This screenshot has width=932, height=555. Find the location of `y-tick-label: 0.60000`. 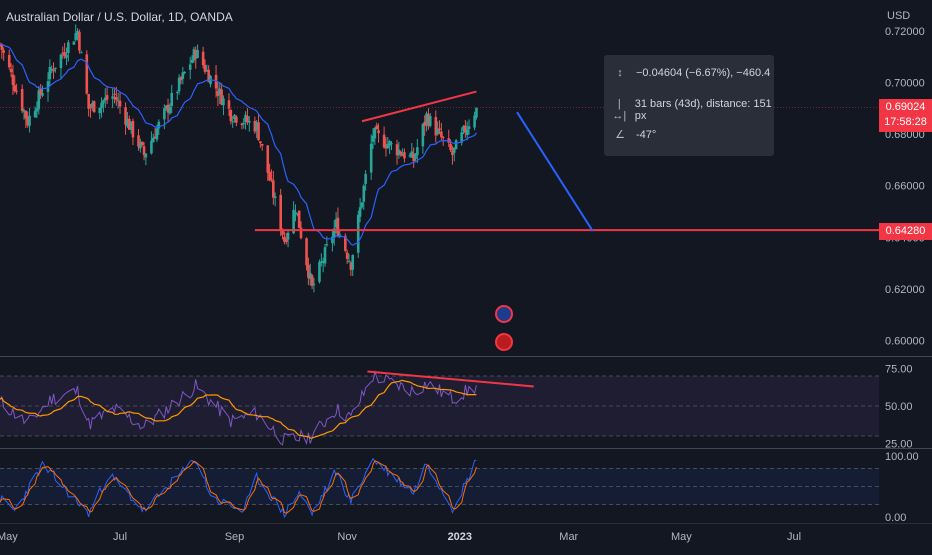

y-tick-label: 0.60000 is located at coordinates (905, 342).